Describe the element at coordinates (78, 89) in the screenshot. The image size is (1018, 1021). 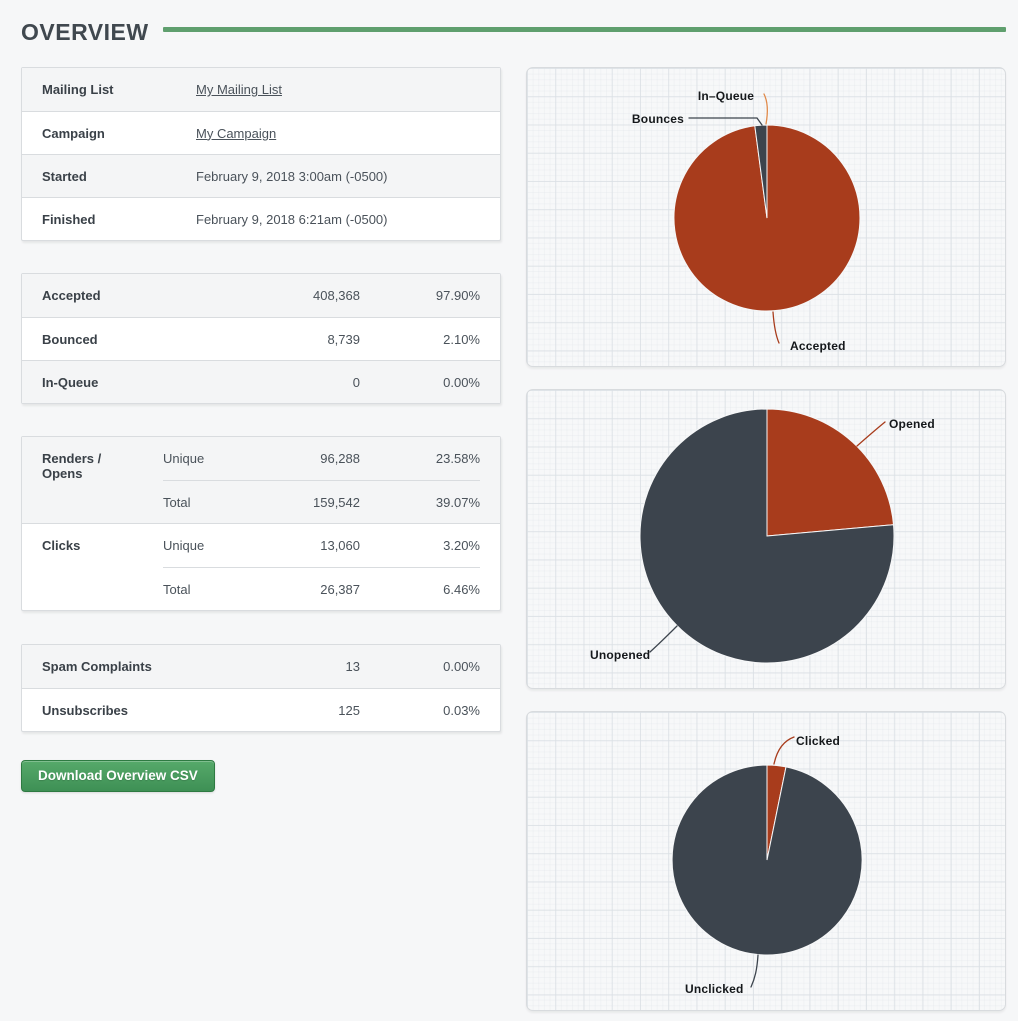
I see `row-label: Mailing List` at that location.